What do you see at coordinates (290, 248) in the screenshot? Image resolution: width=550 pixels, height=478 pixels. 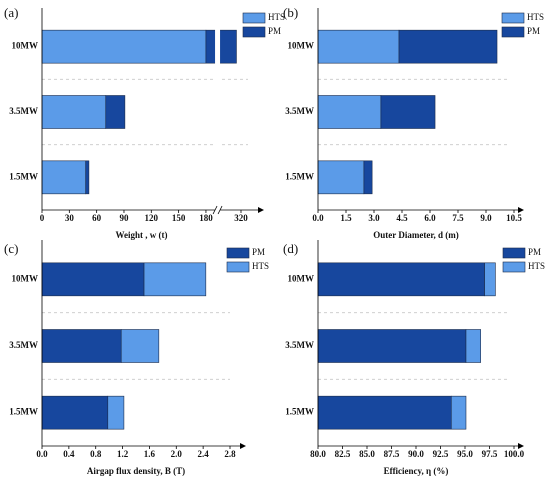 I see `panel-label: (d)` at bounding box center [290, 248].